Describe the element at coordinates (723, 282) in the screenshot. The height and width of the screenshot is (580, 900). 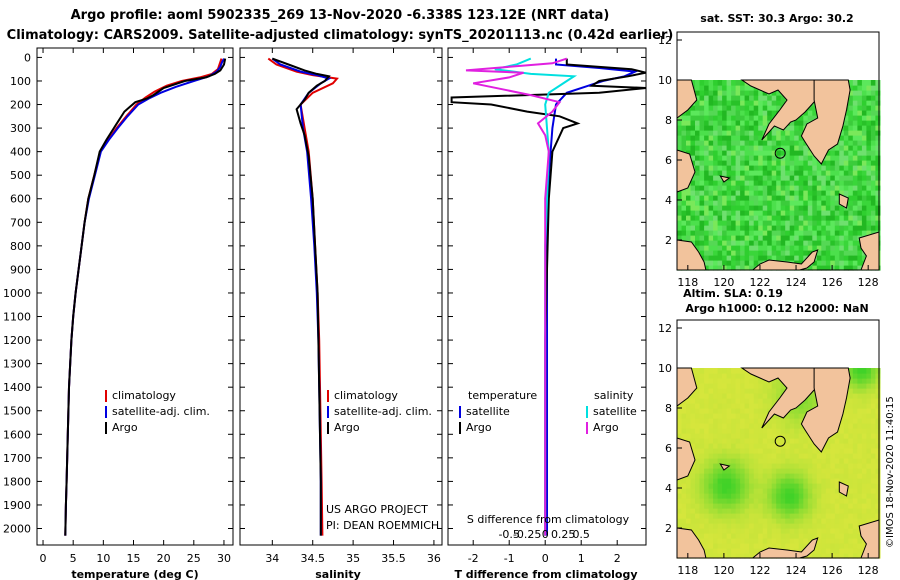
I see `map-x-tick-label: 120` at that location.